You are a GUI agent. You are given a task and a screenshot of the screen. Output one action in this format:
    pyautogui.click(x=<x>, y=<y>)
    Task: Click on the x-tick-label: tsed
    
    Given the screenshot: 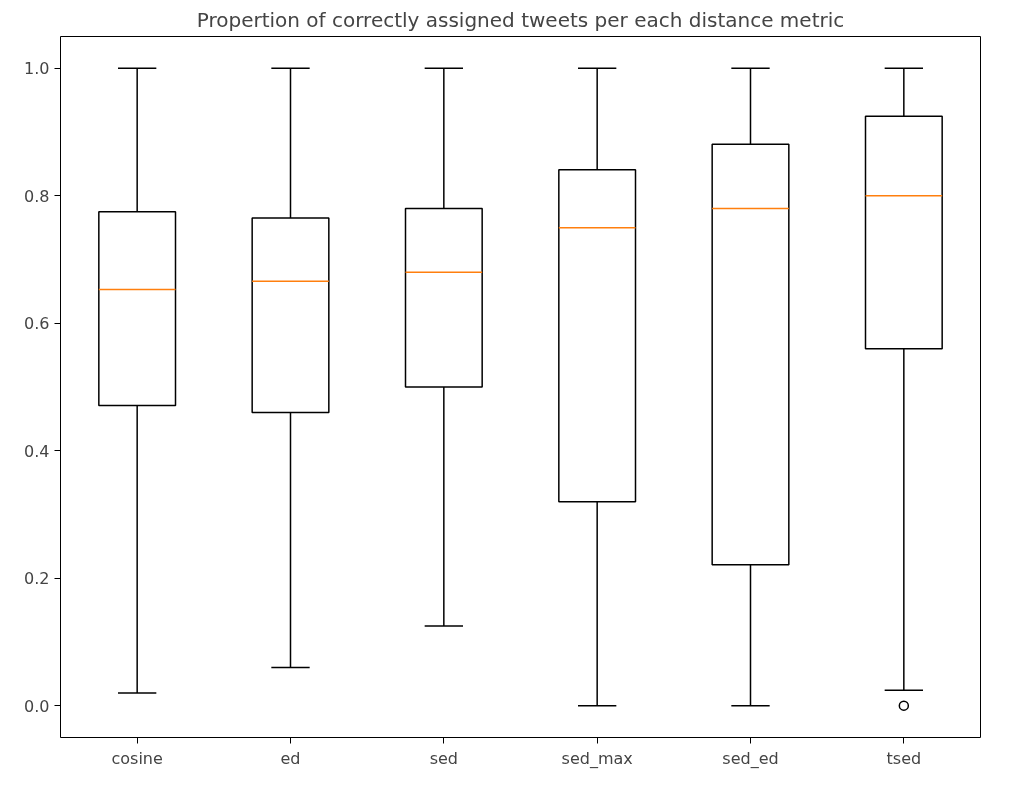 What is the action you would take?
    pyautogui.click(x=904, y=758)
    